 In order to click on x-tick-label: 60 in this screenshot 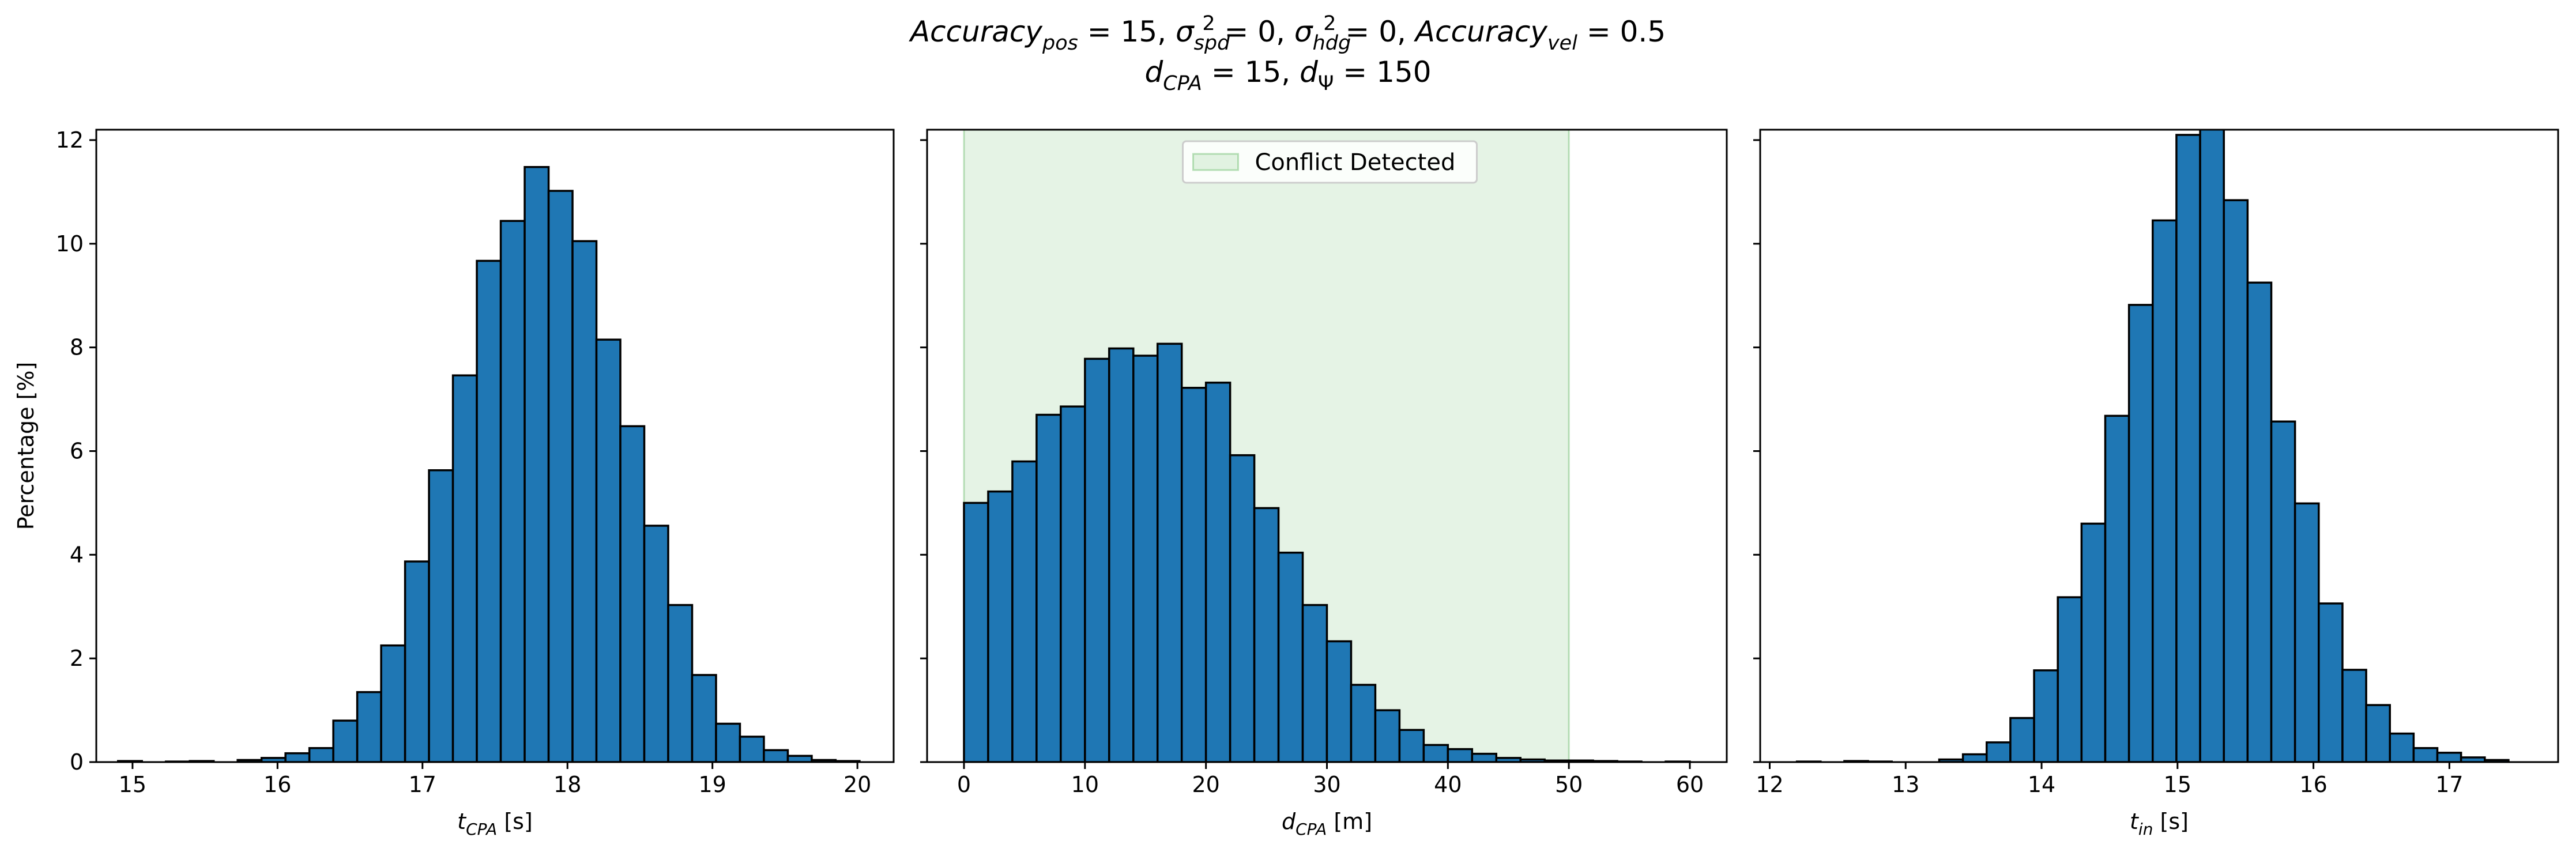, I will do `click(1690, 784)`.